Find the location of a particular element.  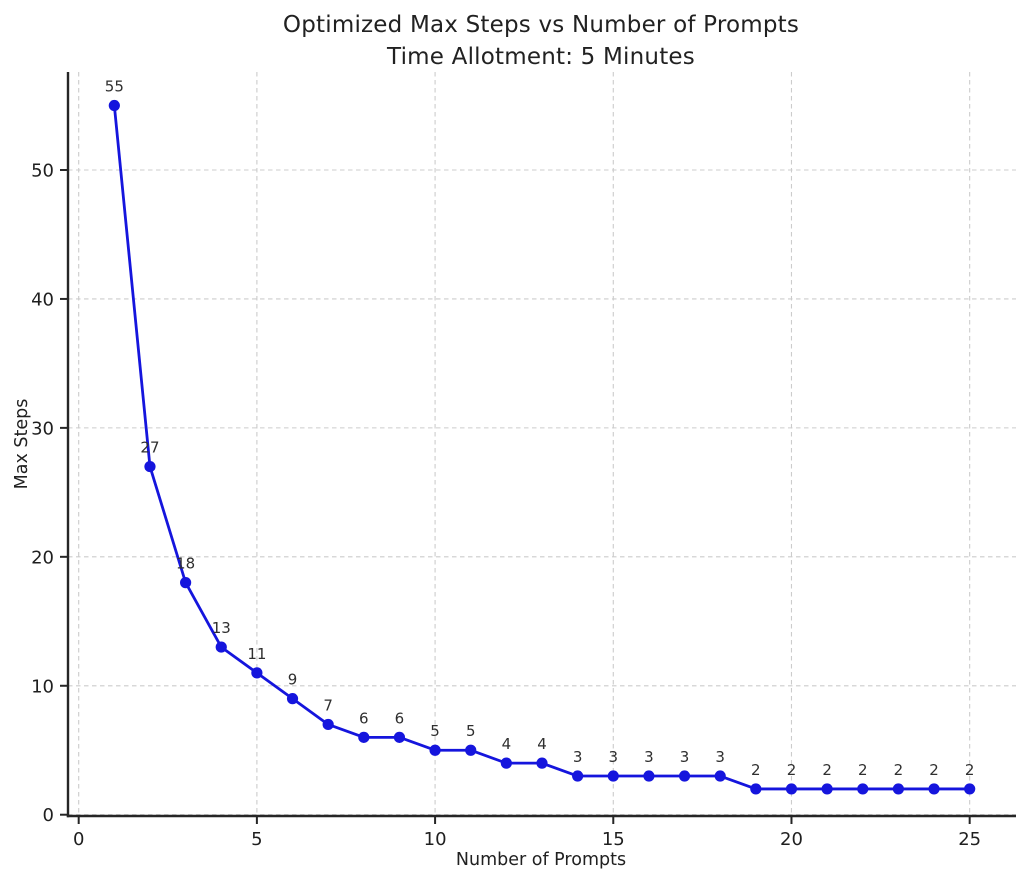

point-label: 18 is located at coordinates (185, 564).